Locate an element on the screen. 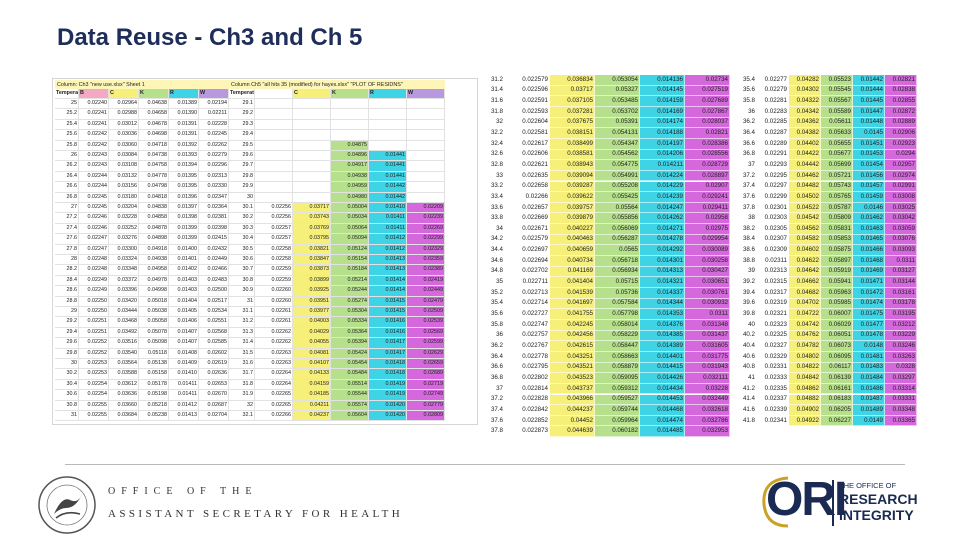 The image size is (960, 540). data-cell: 0.02483 is located at coordinates (214, 281).